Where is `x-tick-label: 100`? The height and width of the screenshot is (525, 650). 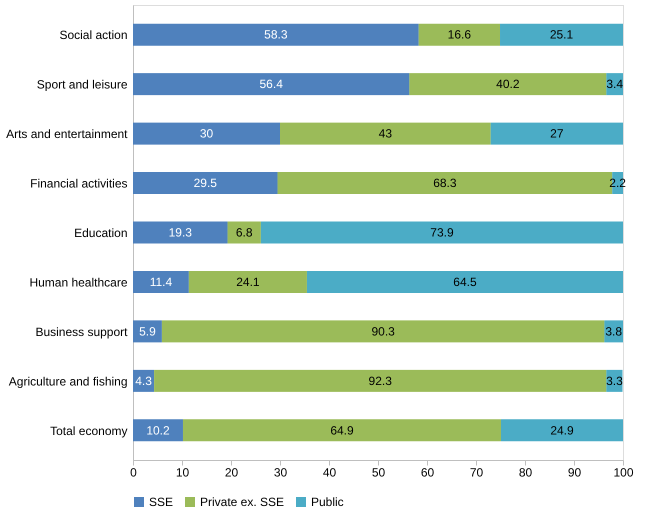
x-tick-label: 100 is located at coordinates (623, 473).